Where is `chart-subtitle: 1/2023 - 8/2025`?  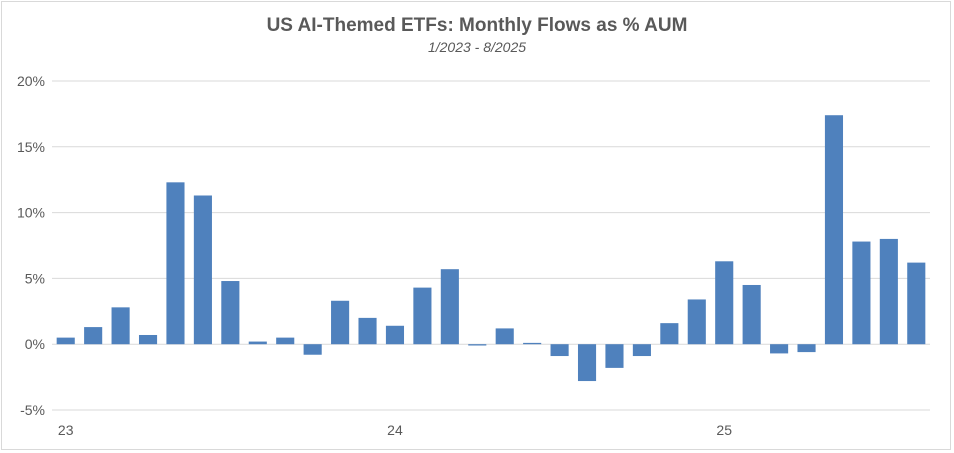
chart-subtitle: 1/2023 - 8/2025 is located at coordinates (477, 47).